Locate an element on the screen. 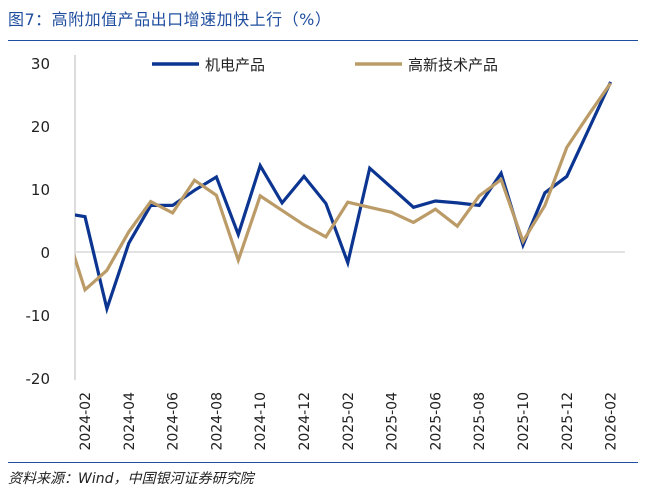 Image resolution: width=650 pixels, height=500 pixels. x-tick-label: 2025-04 is located at coordinates (393, 421).